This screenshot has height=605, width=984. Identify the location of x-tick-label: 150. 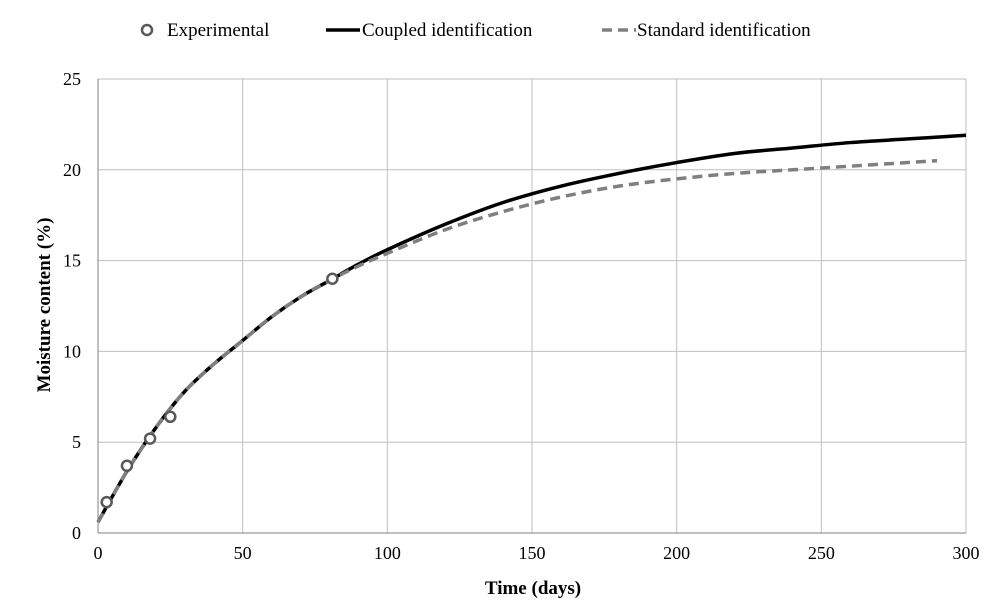
(532, 553).